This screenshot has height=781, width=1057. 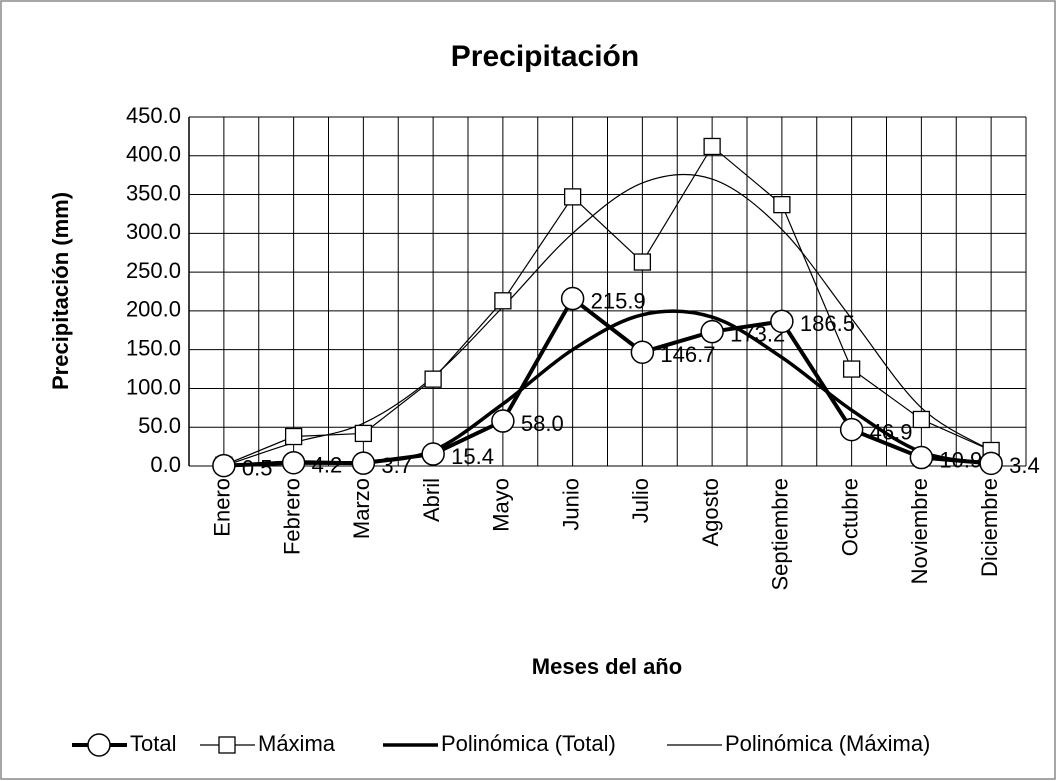 I want to click on data-label: 146.7, so click(x=687, y=354).